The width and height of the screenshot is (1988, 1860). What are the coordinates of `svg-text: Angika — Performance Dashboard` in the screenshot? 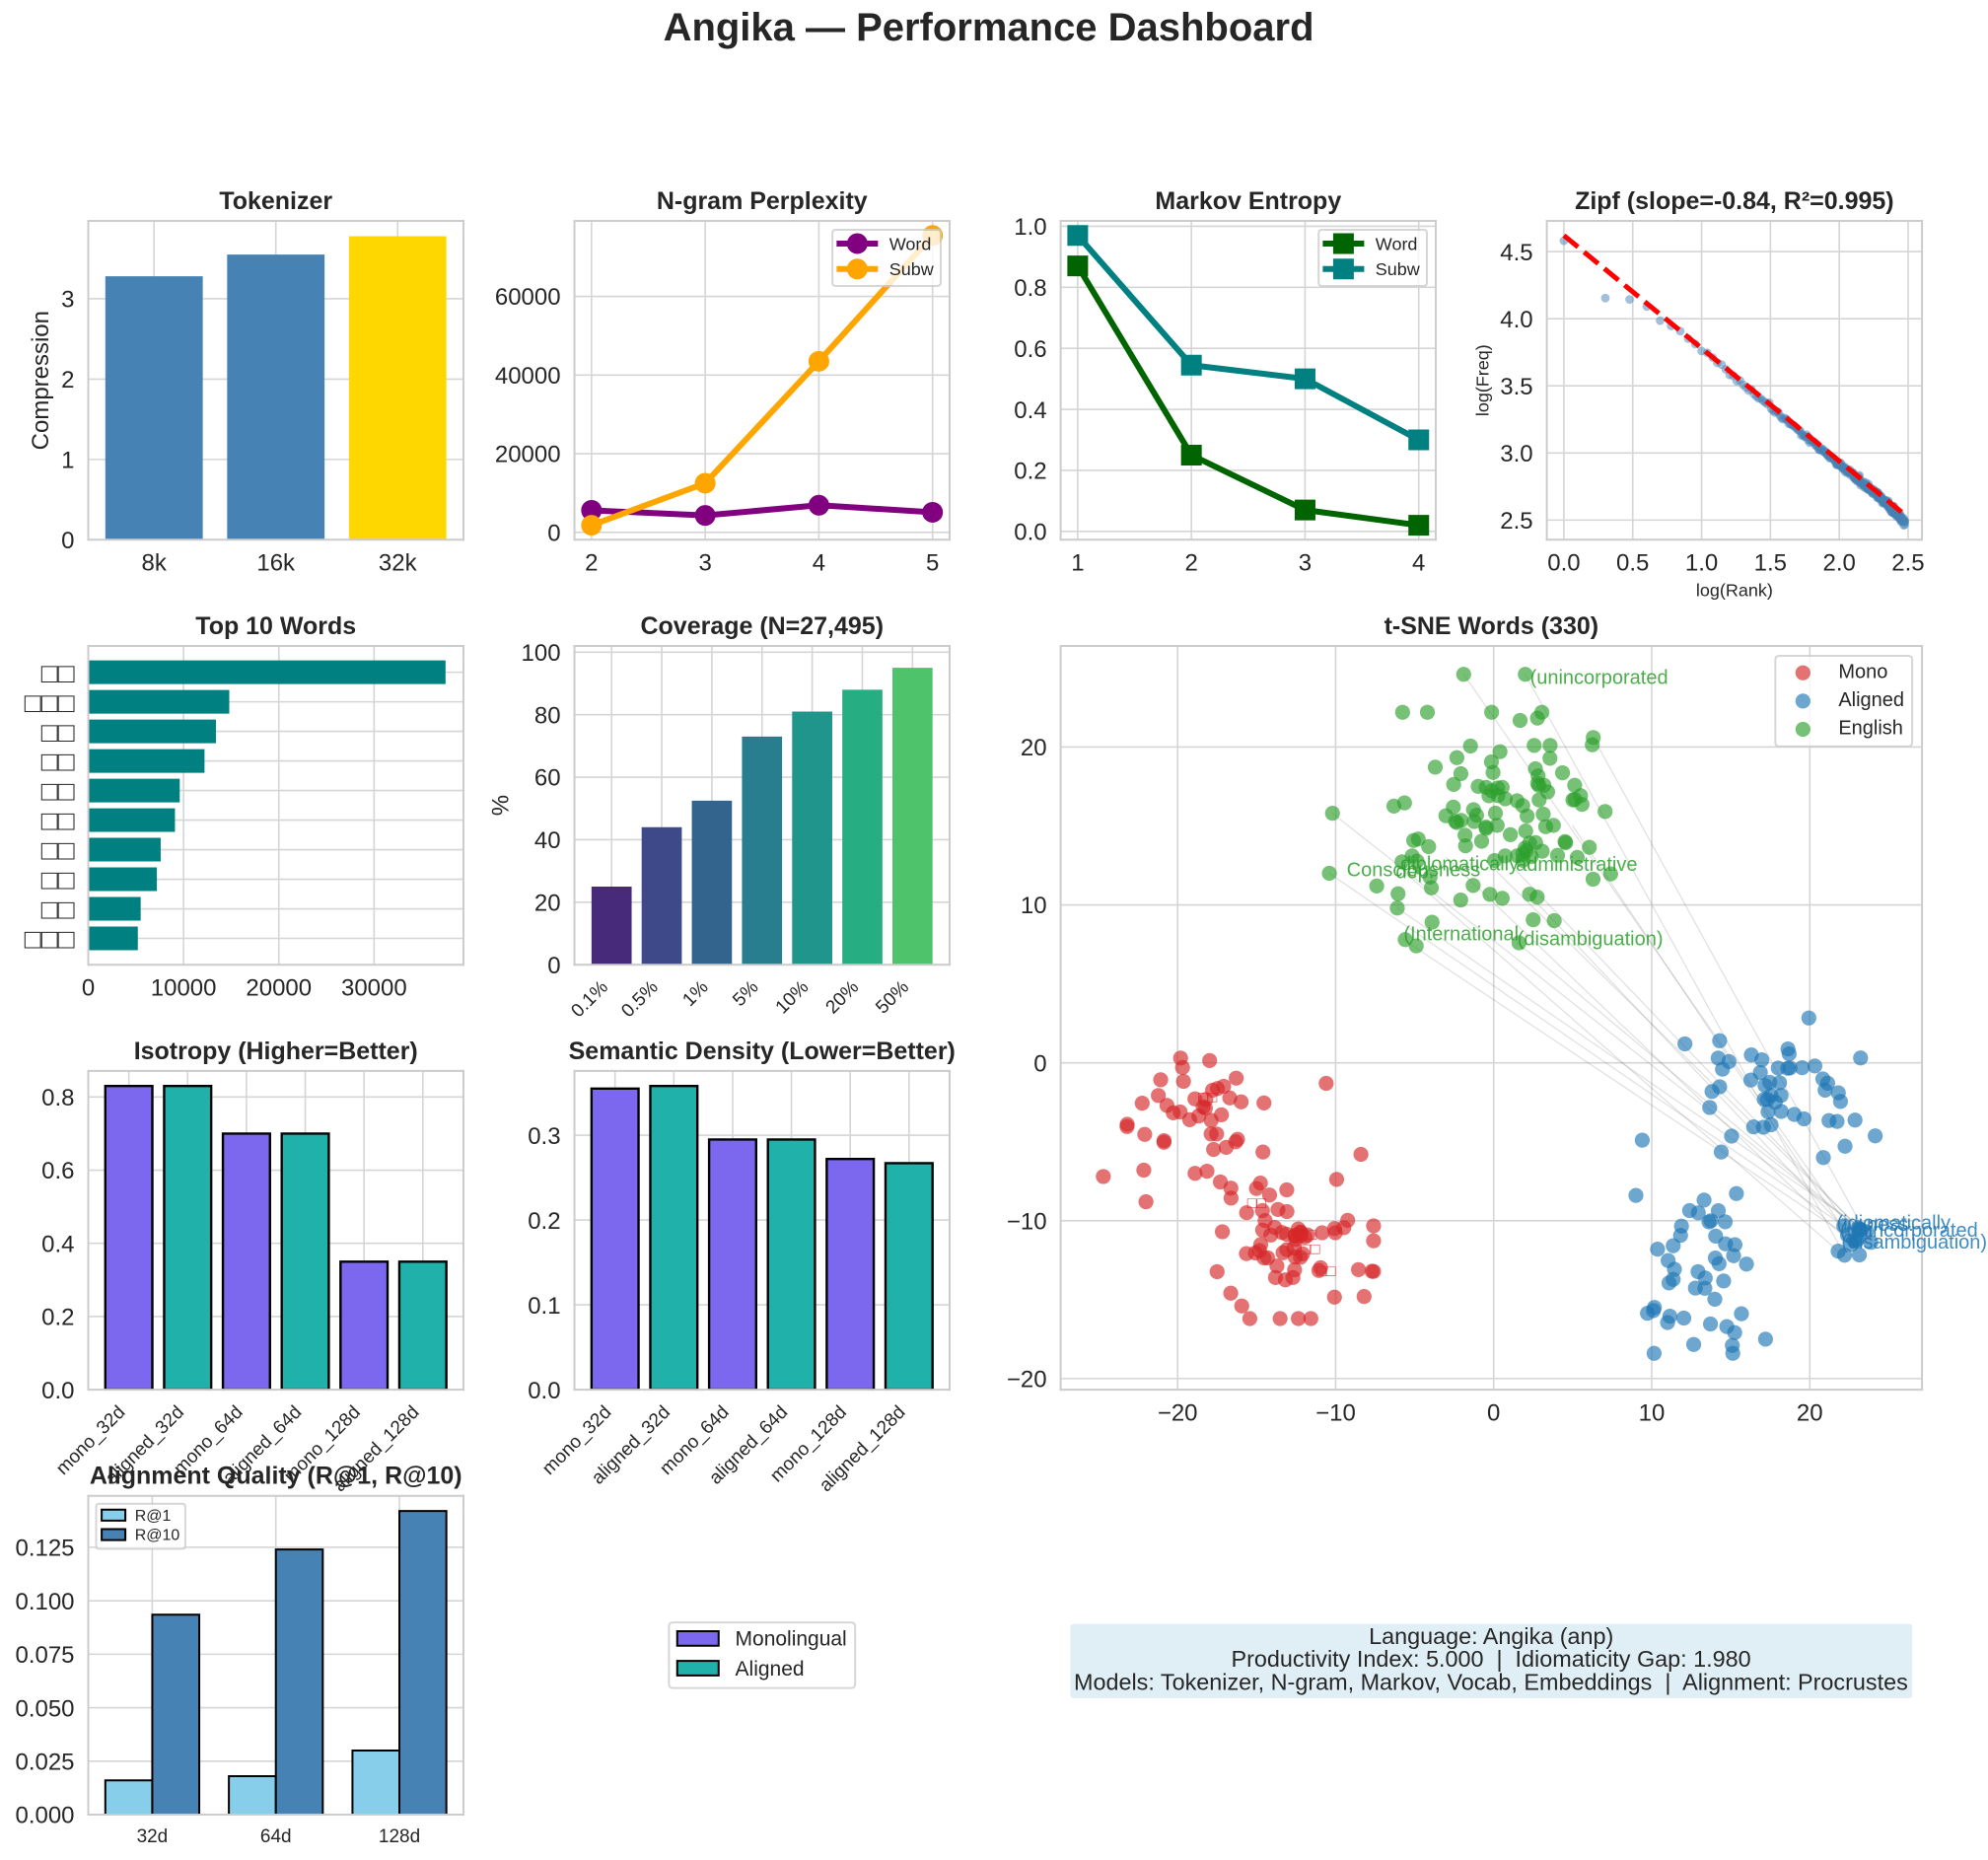 It's located at (989, 27).